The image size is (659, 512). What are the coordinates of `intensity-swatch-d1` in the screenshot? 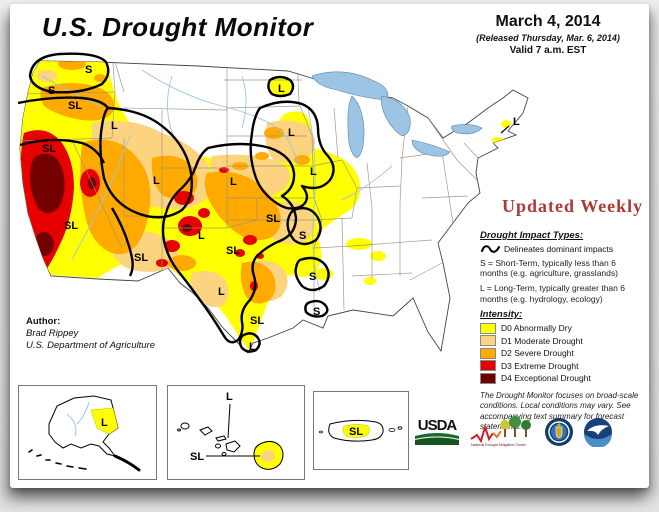 It's located at (488, 341).